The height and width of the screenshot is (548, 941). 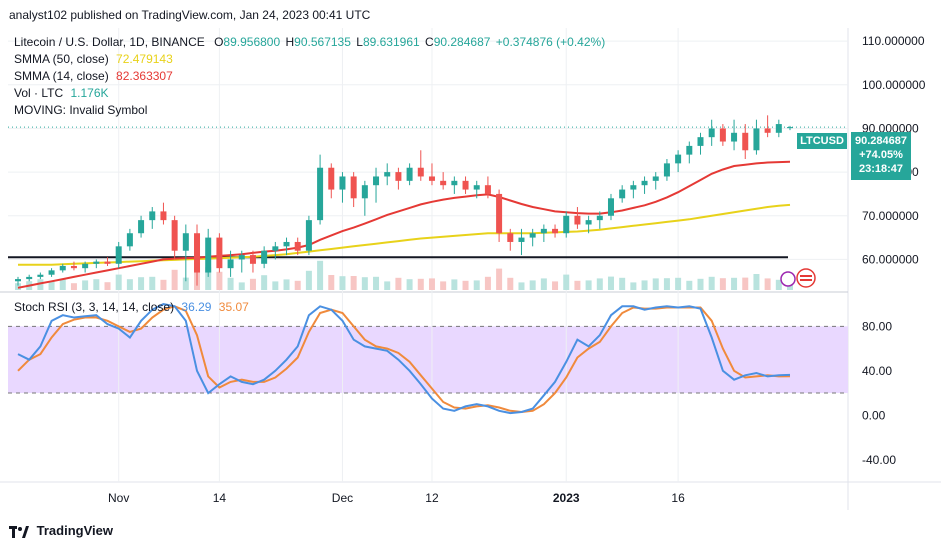 What do you see at coordinates (39, 93) in the screenshot?
I see `volume-label: Vol · LTC` at bounding box center [39, 93].